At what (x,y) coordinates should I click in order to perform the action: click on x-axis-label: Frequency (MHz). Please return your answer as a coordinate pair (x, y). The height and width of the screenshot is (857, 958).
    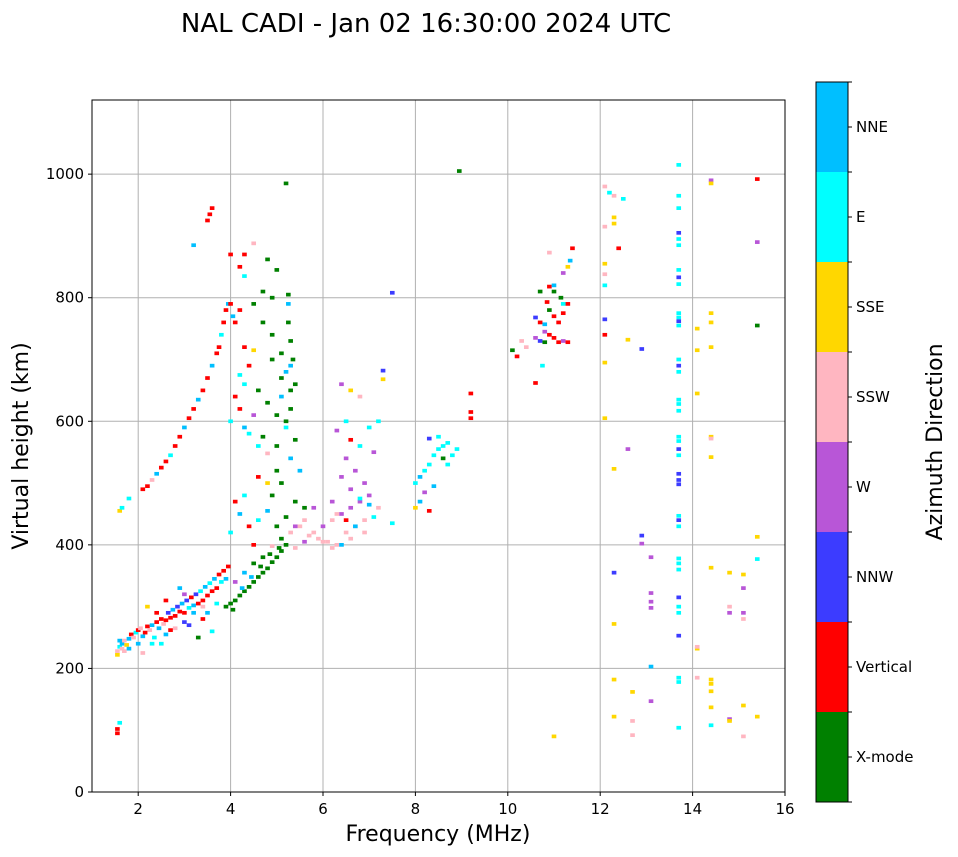
    Looking at the image, I should click on (438, 834).